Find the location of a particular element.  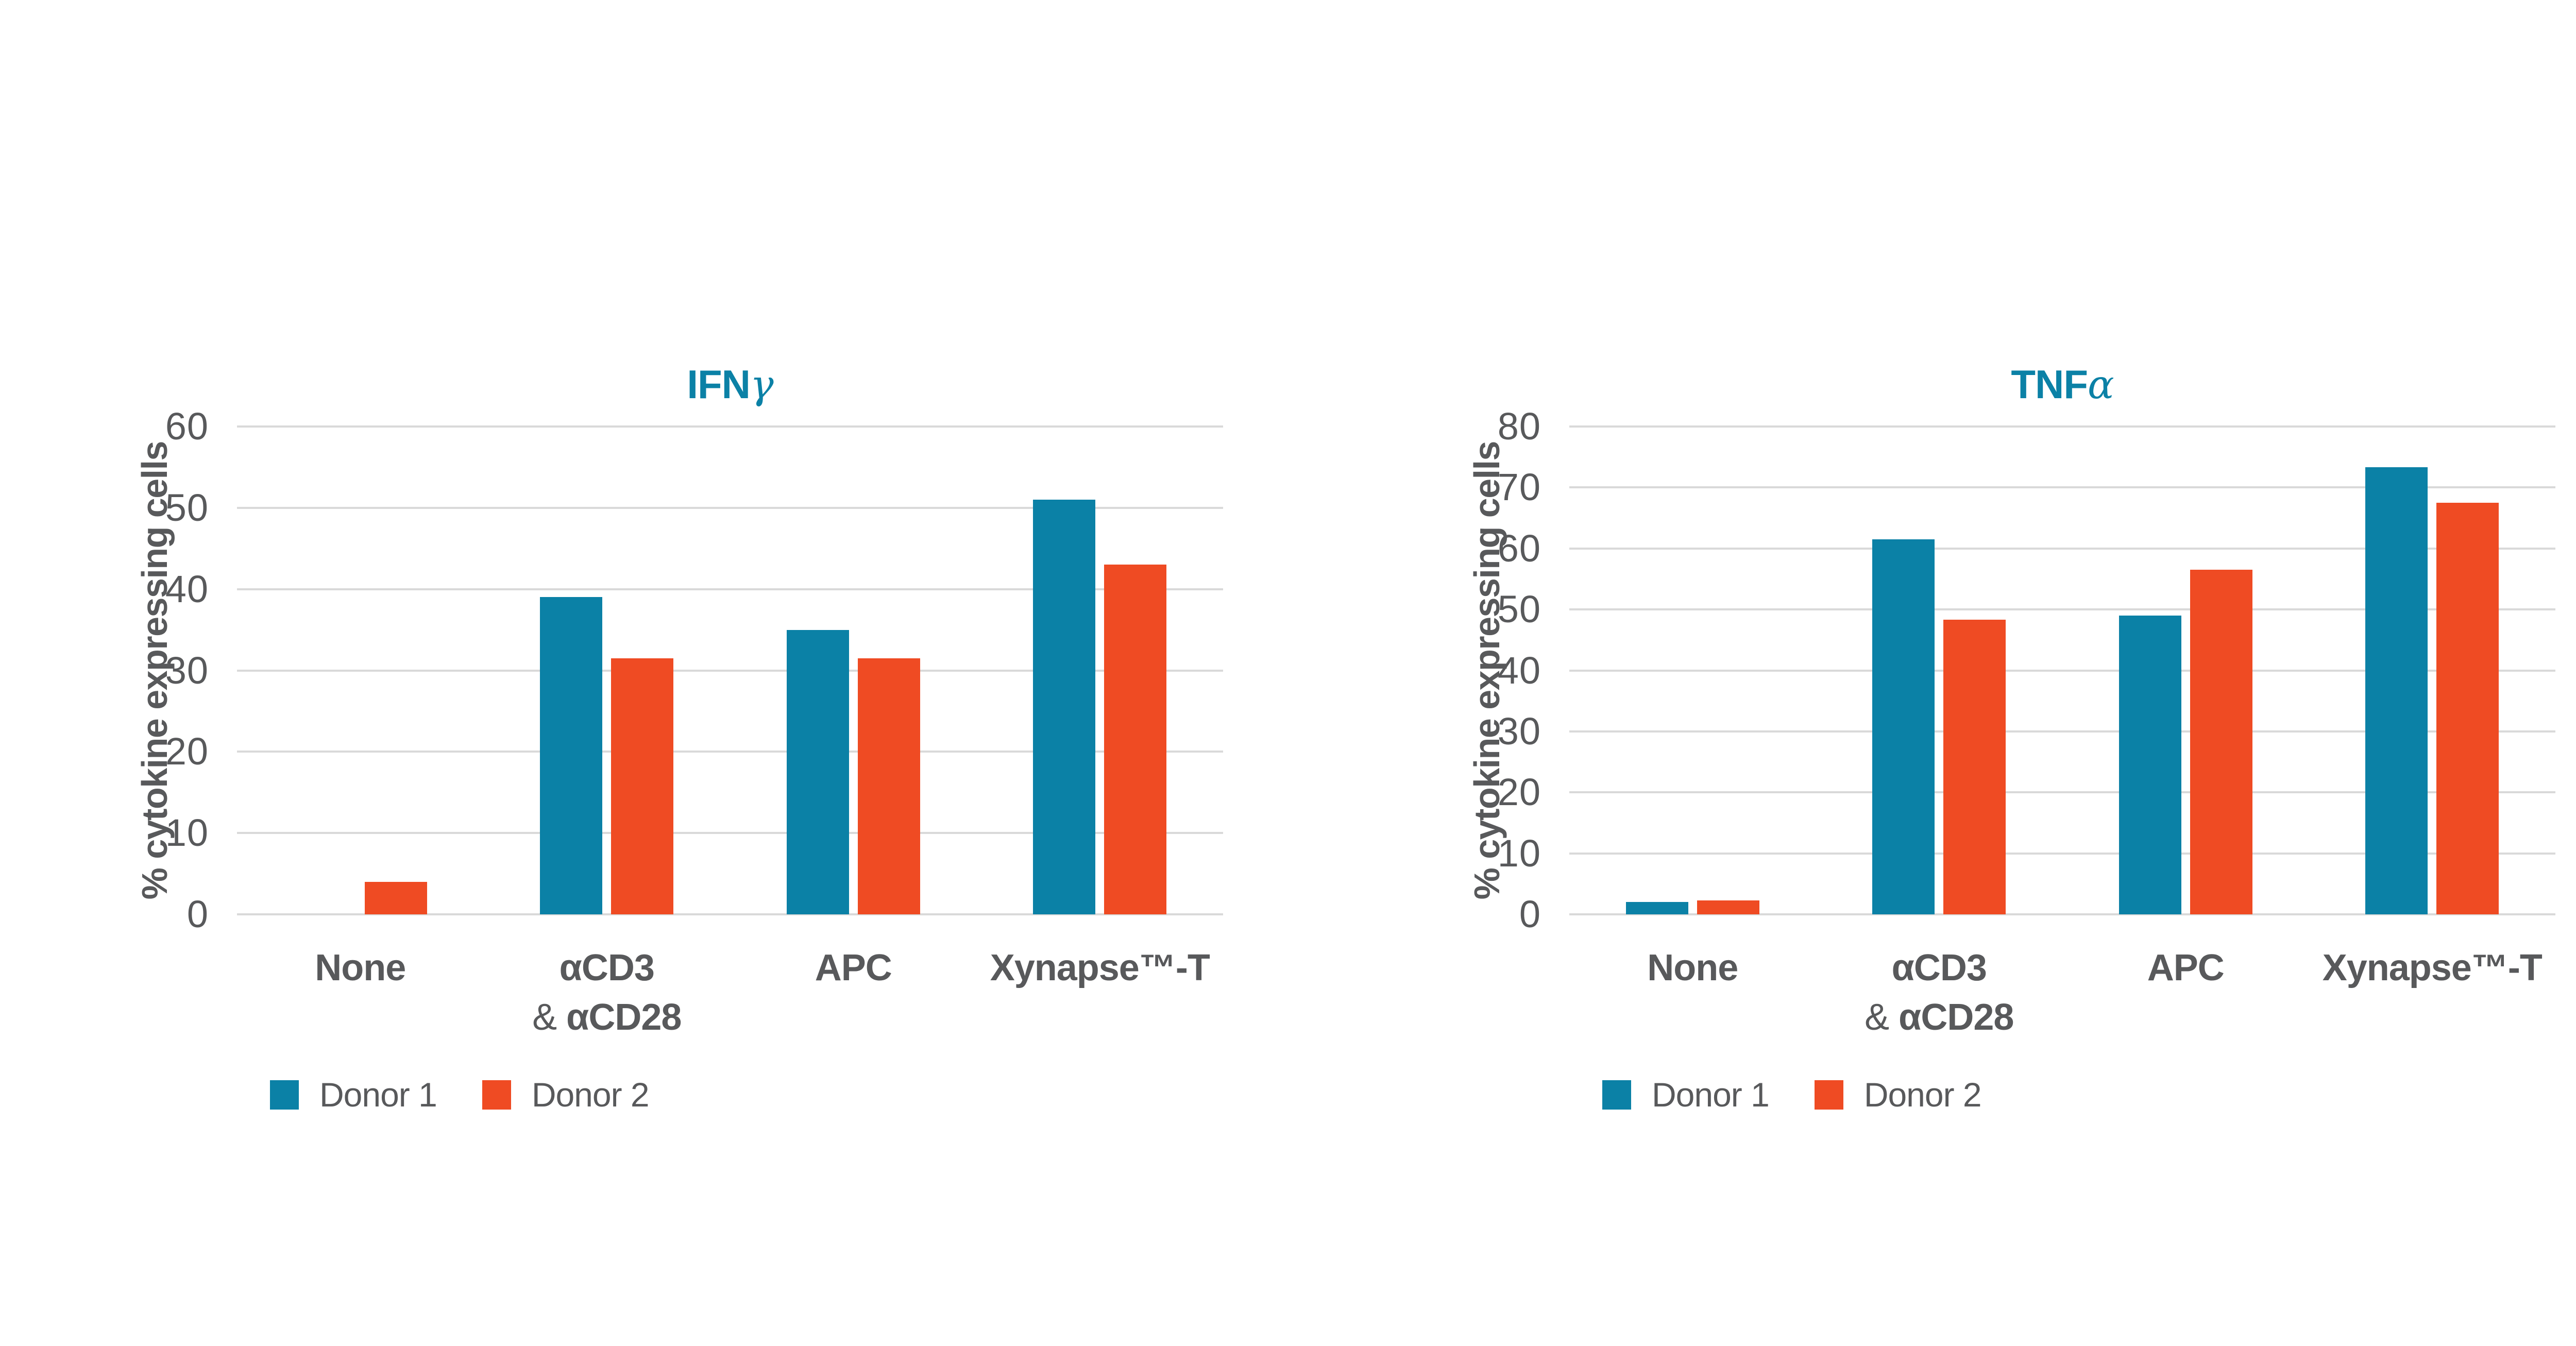

chart-title-tnf-alpha: TNFα is located at coordinates (2062, 384).